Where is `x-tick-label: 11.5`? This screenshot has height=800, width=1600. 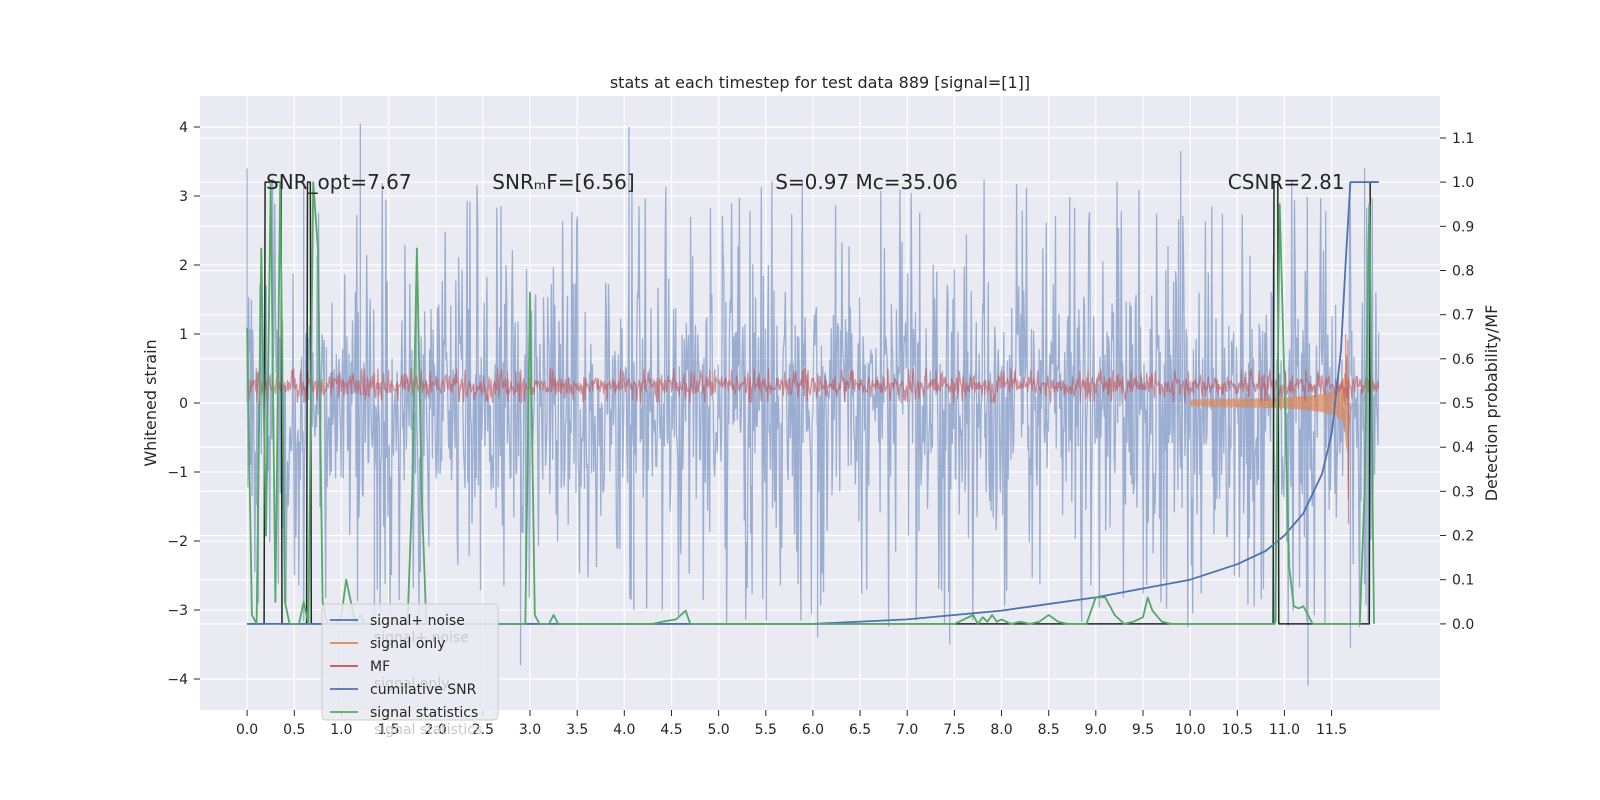 x-tick-label: 11.5 is located at coordinates (1331, 730).